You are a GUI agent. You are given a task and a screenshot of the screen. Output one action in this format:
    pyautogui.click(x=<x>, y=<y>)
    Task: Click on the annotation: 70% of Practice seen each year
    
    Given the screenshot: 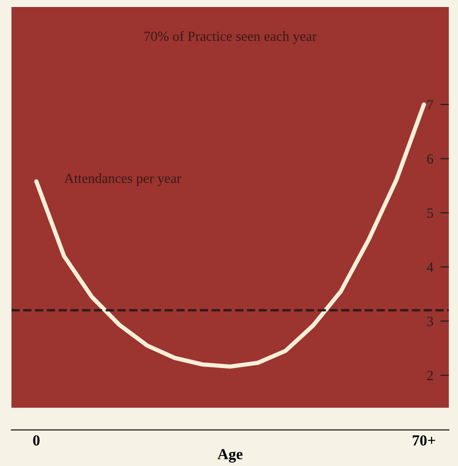 What is the action you would take?
    pyautogui.click(x=230, y=37)
    